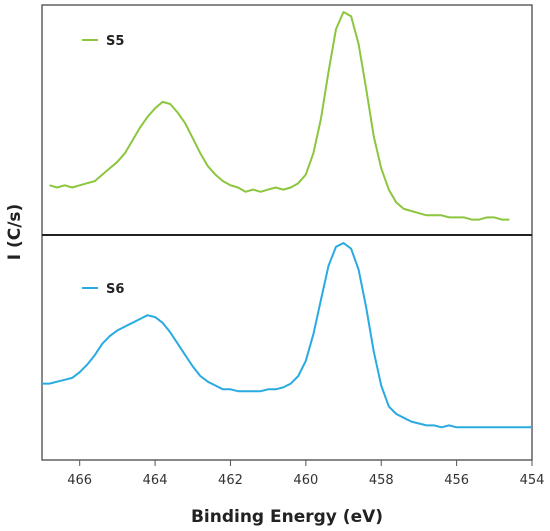 The height and width of the screenshot is (531, 550). I want to click on legend: S5 S6, so click(103, 165).